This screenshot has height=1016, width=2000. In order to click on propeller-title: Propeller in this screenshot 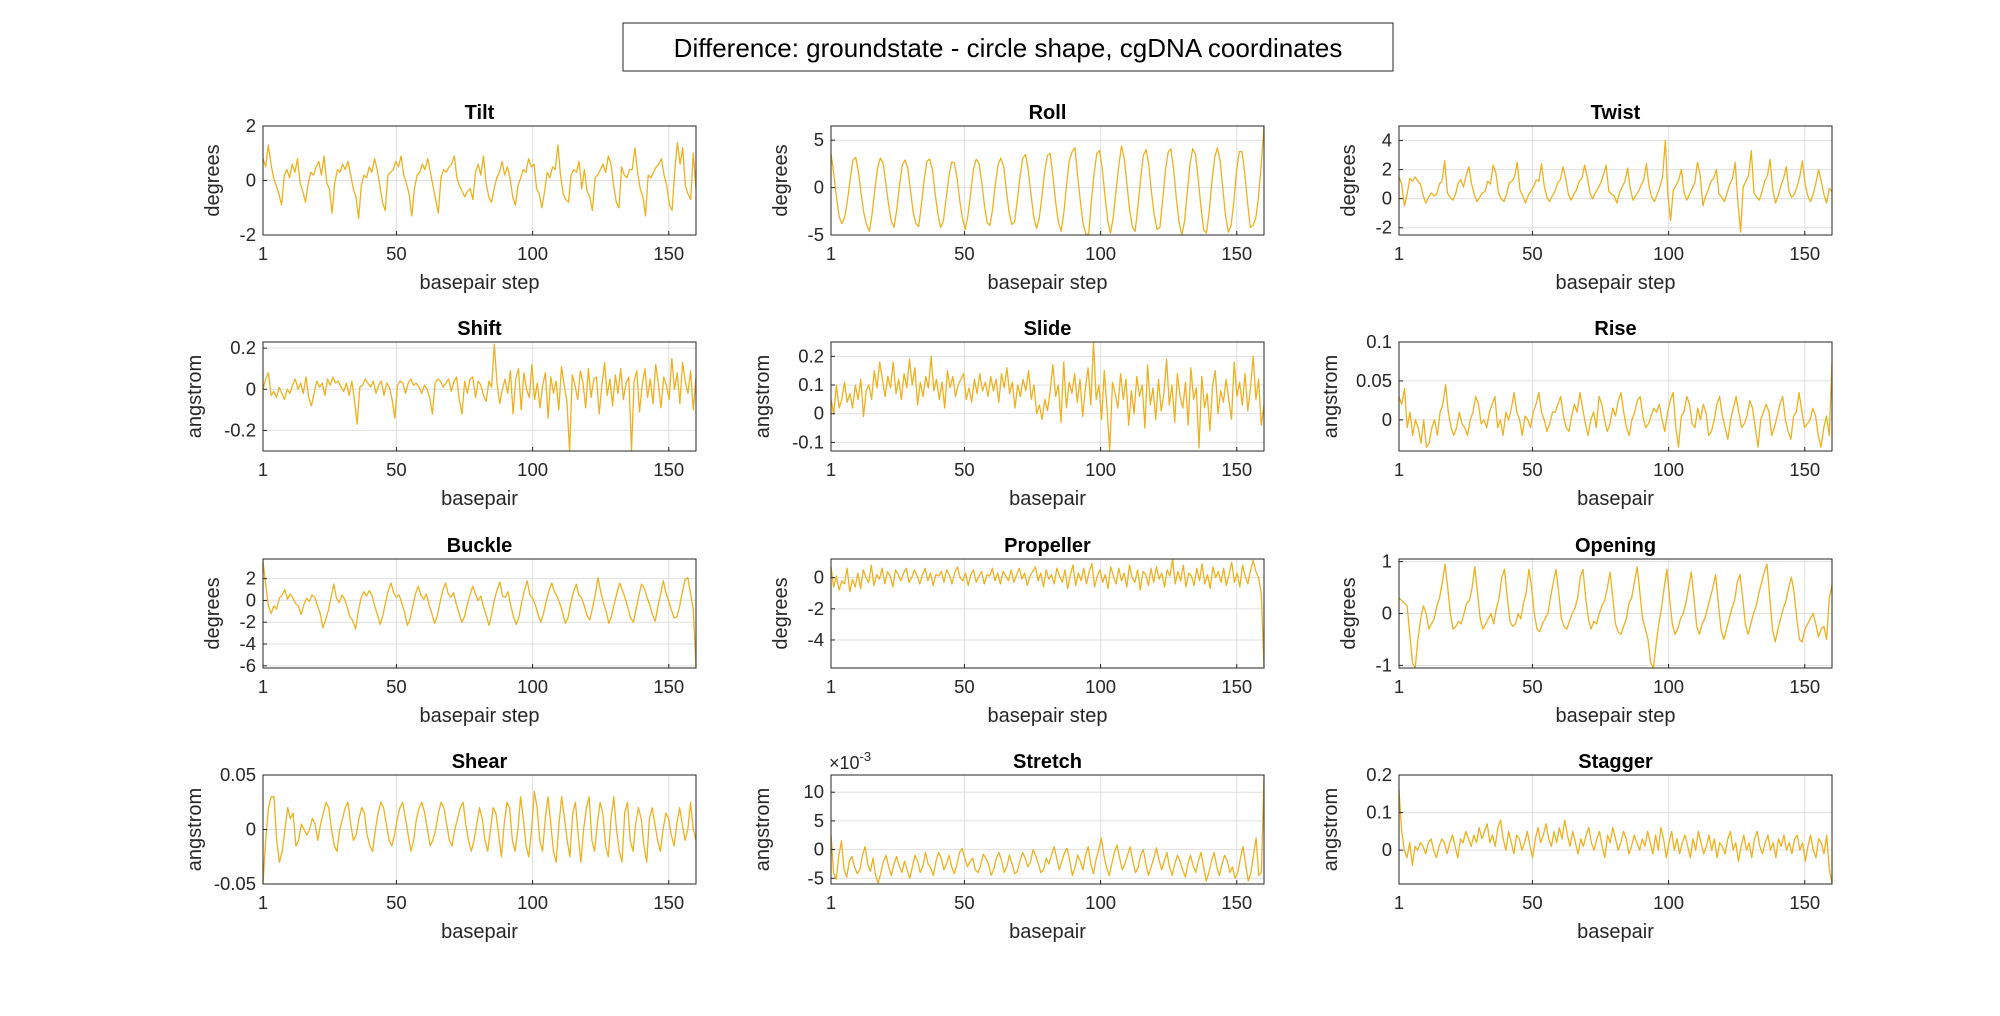, I will do `click(1047, 546)`.